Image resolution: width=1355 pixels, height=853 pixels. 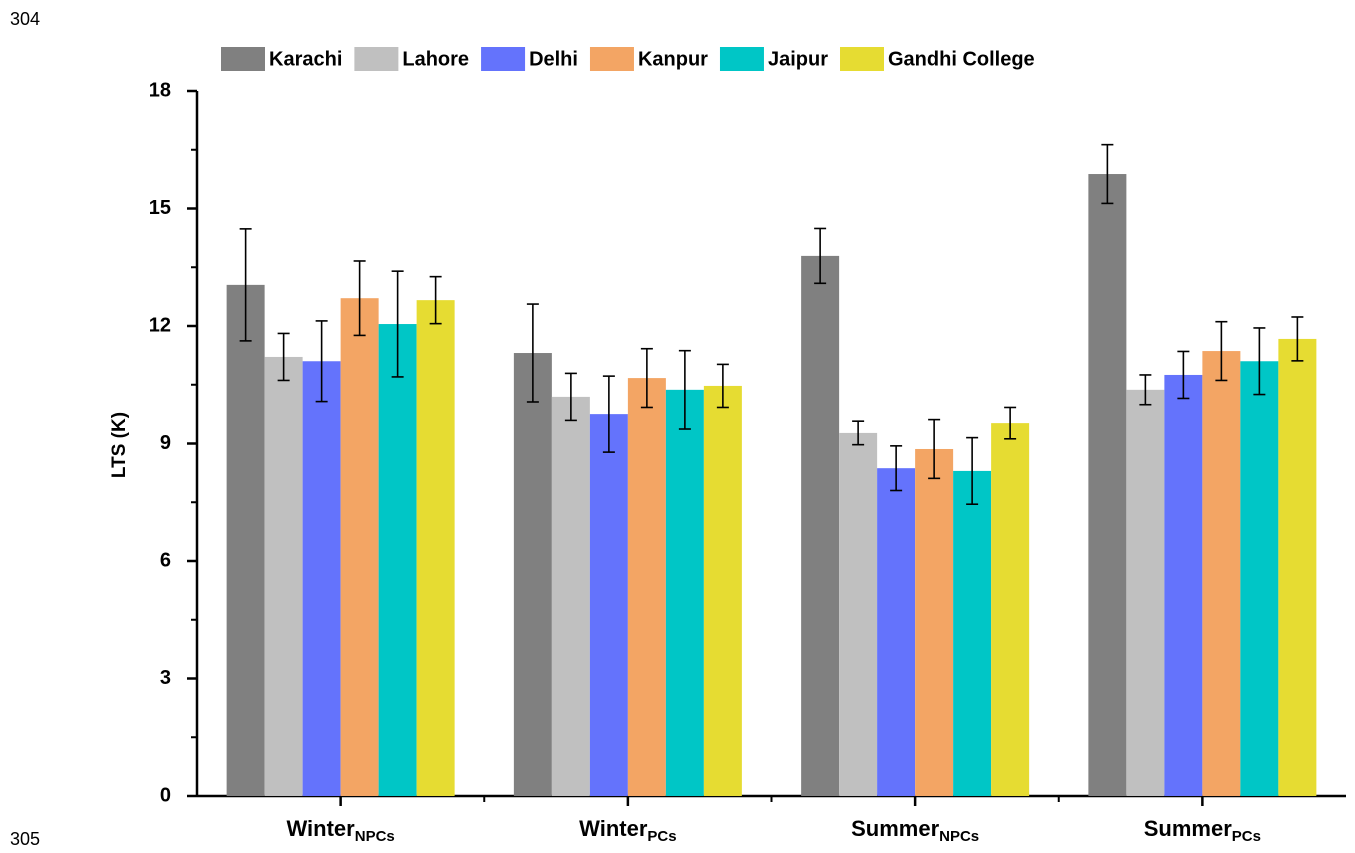 I want to click on x-tick-label: SummerPCs, so click(x=1202, y=830).